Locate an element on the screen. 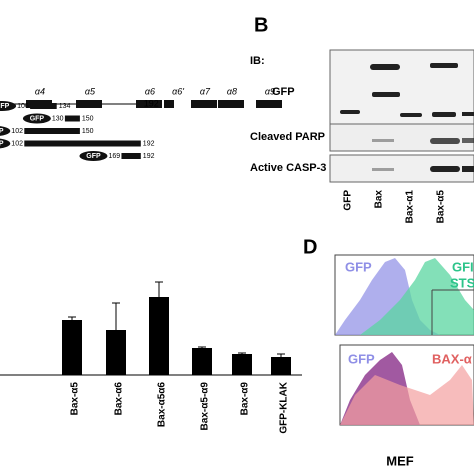 The height and width of the screenshot is (474, 474). domain-label: α8 is located at coordinates (232, 91).